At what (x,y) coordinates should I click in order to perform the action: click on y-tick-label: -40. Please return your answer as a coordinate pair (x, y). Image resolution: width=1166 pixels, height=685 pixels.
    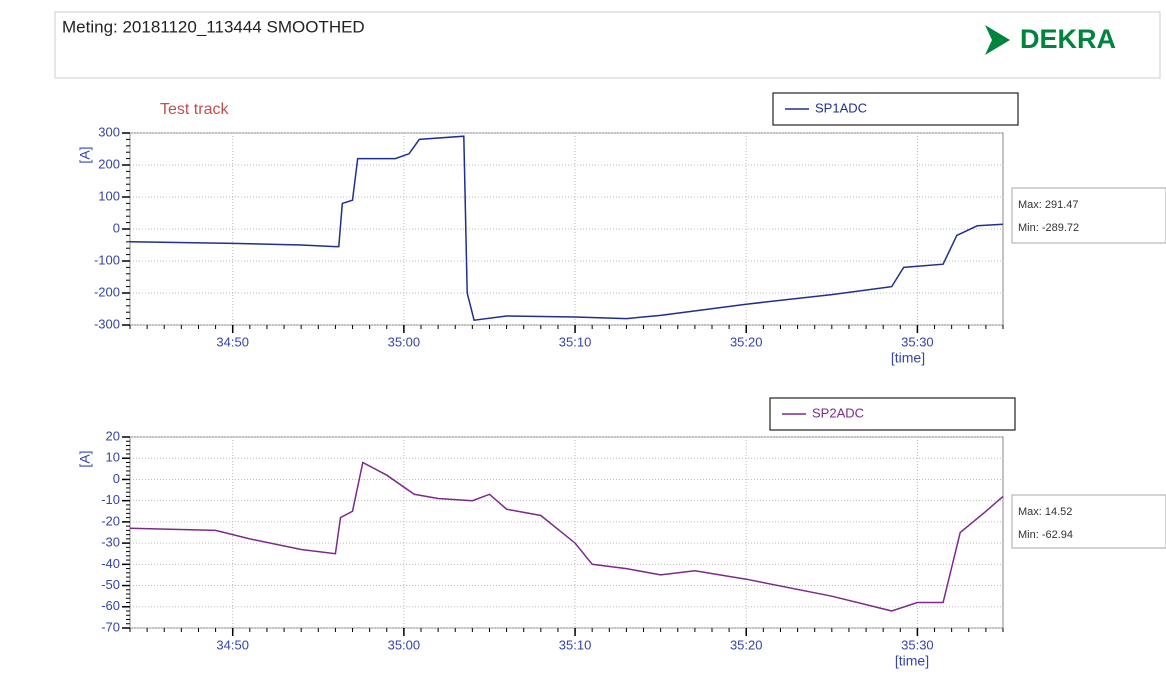
    Looking at the image, I should click on (110, 563).